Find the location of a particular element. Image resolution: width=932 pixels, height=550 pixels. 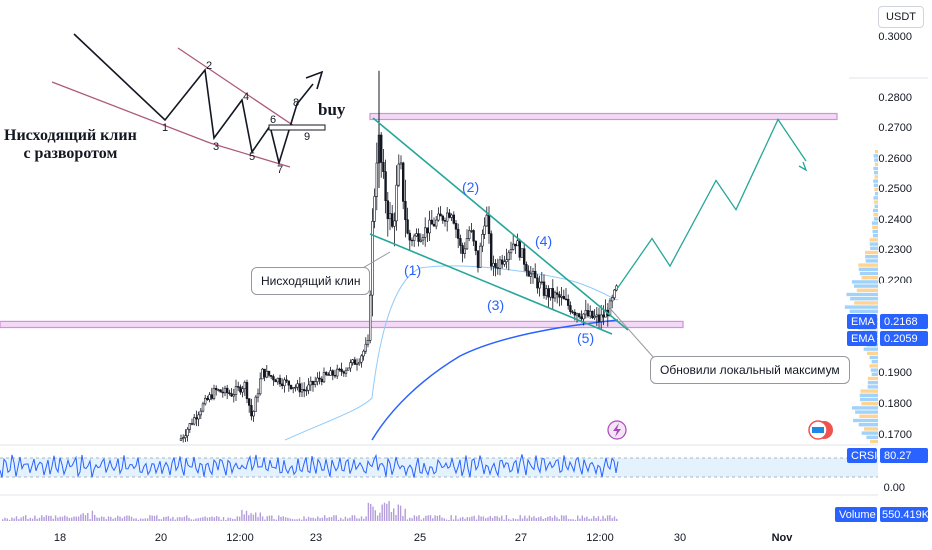

pattern-title-line1: Нисходящий клин is located at coordinates (70, 135).